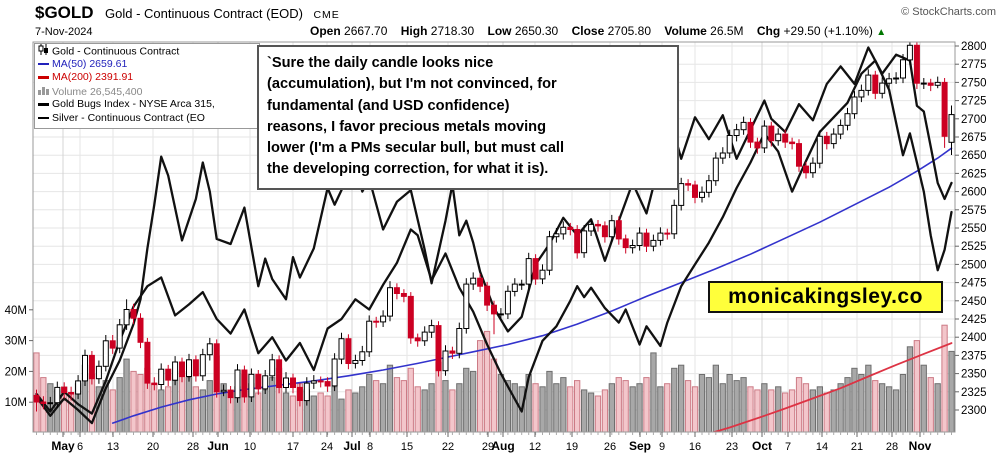 This screenshot has width=1004, height=459. Describe the element at coordinates (16, 403) in the screenshot. I see `svg-text: 10M` at that location.